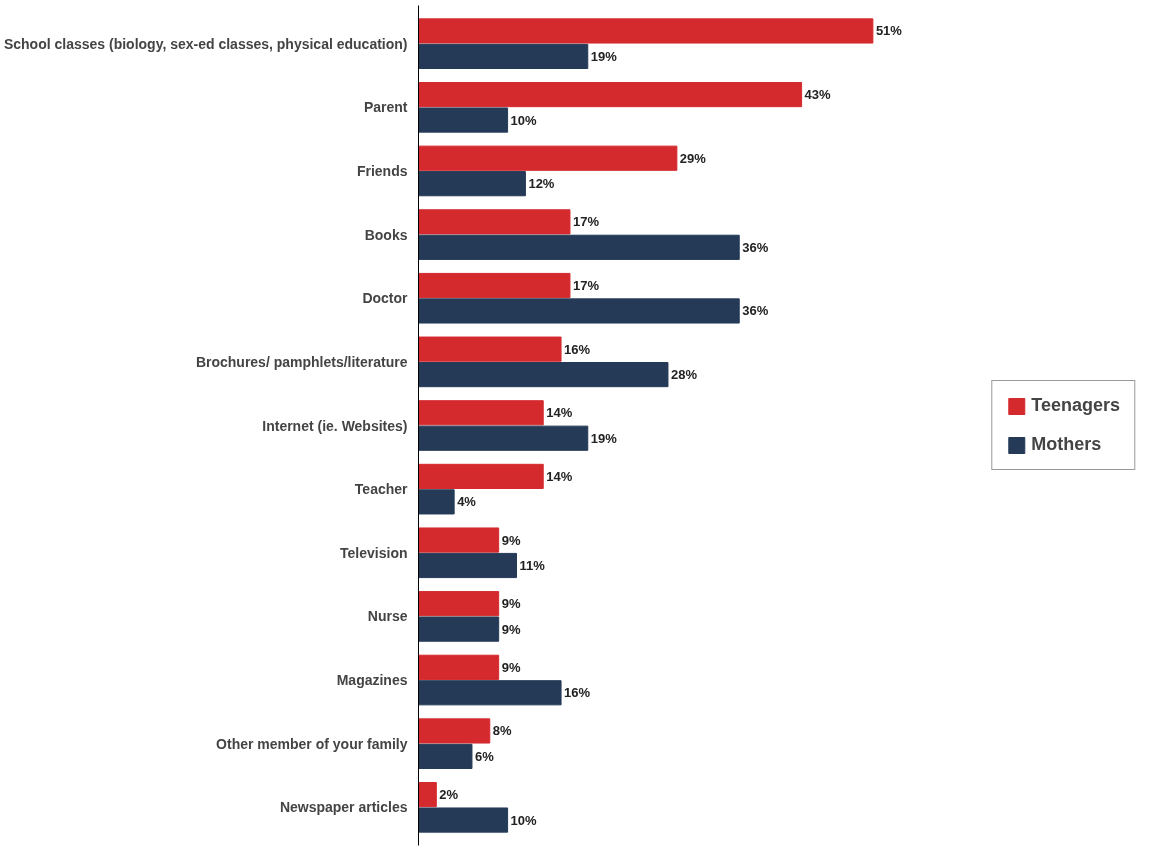 The width and height of the screenshot is (1164, 864). I want to click on data-label: 51%, so click(889, 31).